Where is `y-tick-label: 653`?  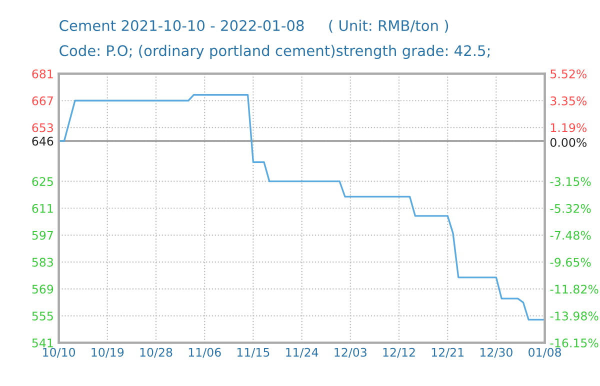
y-tick-label: 653 is located at coordinates (42, 127).